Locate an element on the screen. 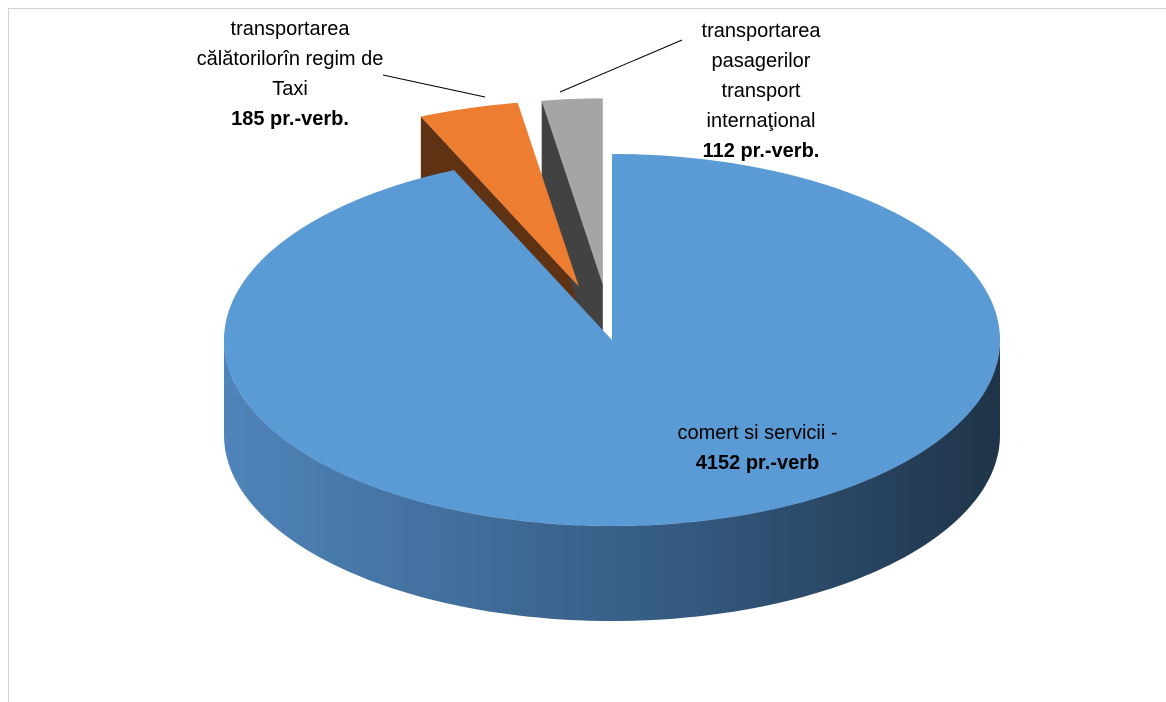 The height and width of the screenshot is (702, 1166). slice-label: comert si servicii - 4152 pr.-verb is located at coordinates (757, 448).